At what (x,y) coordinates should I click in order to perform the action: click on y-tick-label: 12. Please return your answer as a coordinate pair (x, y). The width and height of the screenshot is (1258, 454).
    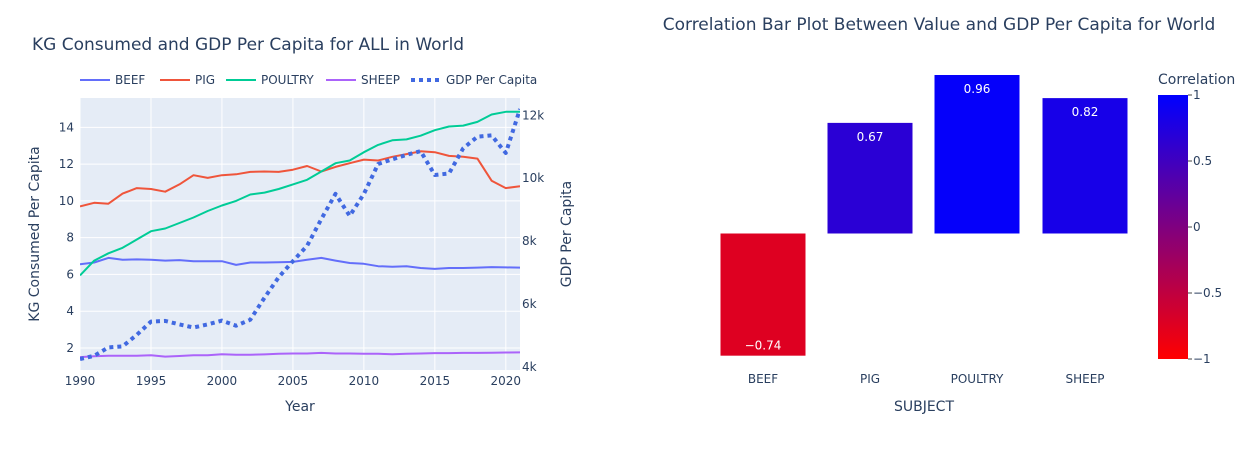
    Looking at the image, I should click on (66, 164).